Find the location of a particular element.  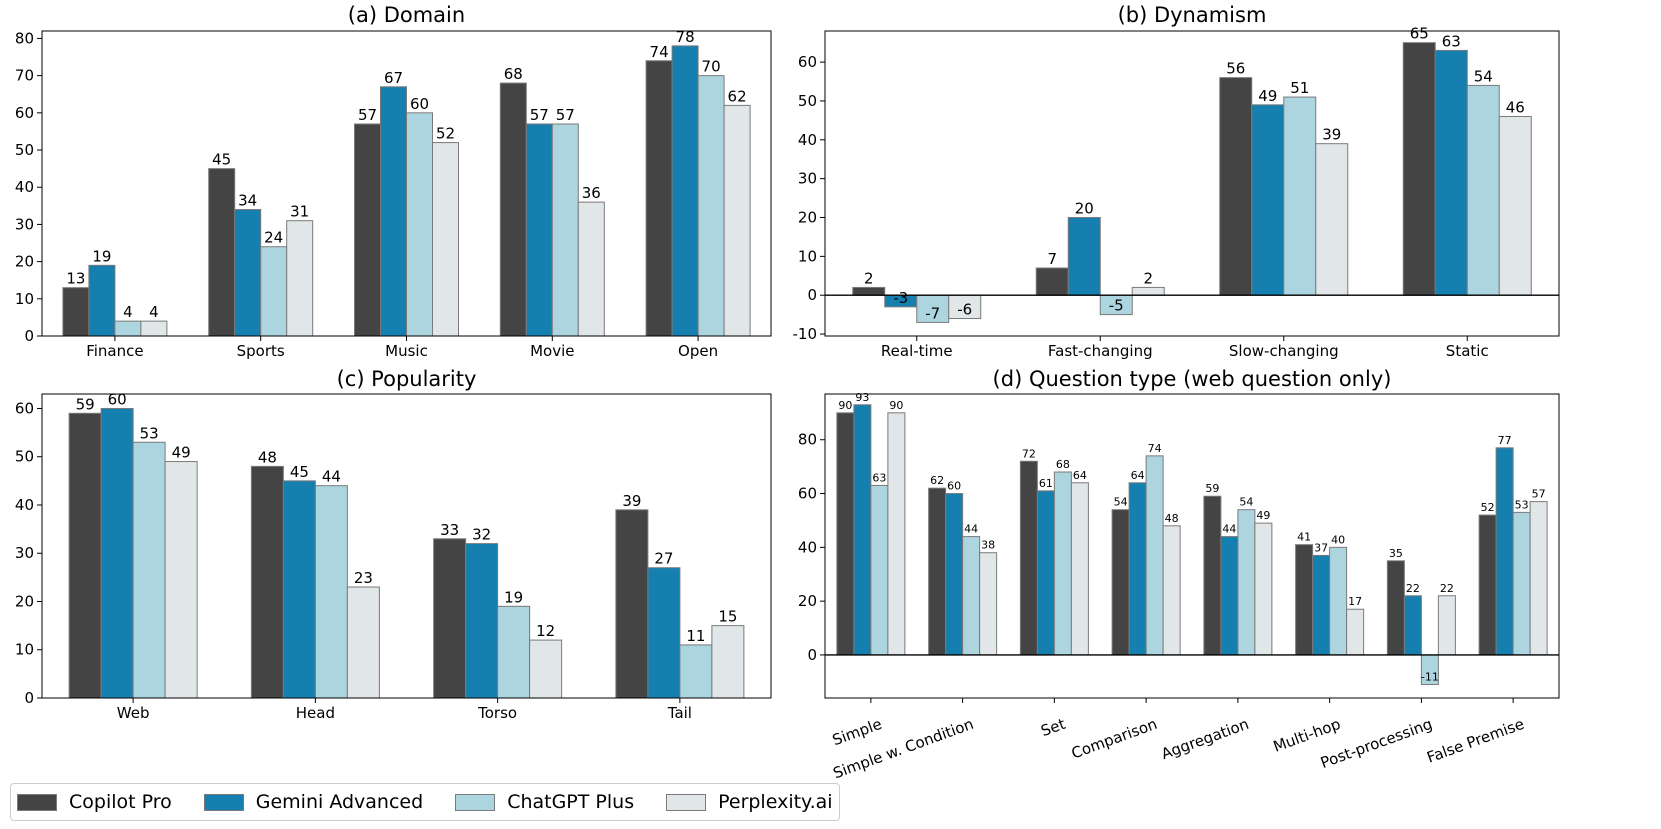

bar-value-label: 93 is located at coordinates (862, 397).